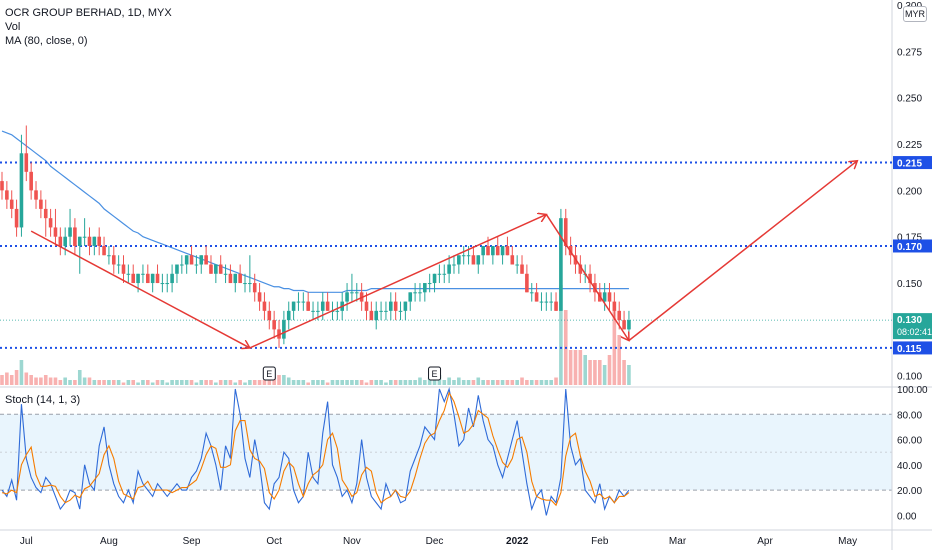 Image resolution: width=932 pixels, height=555 pixels. I want to click on time-tick-label: May, so click(847, 541).